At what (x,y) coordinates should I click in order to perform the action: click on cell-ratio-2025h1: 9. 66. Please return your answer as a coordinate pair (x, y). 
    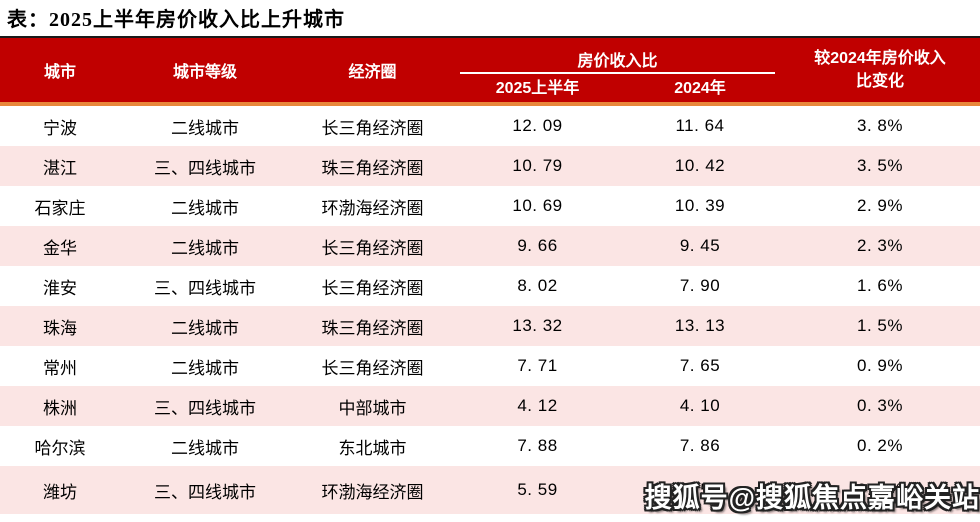
    Looking at the image, I should click on (537, 245).